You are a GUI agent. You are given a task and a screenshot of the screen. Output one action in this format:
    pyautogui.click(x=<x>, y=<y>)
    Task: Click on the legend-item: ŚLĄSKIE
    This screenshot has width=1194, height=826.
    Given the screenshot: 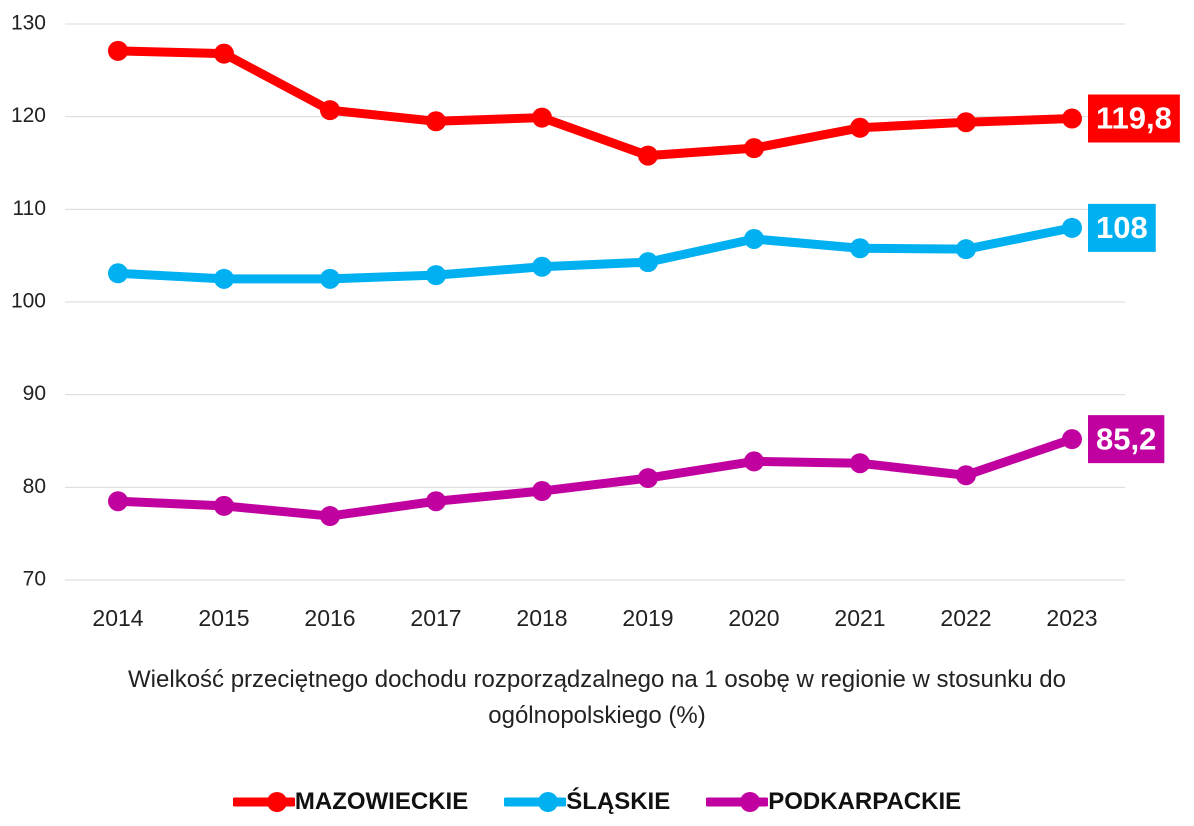 What is the action you would take?
    pyautogui.click(x=587, y=802)
    